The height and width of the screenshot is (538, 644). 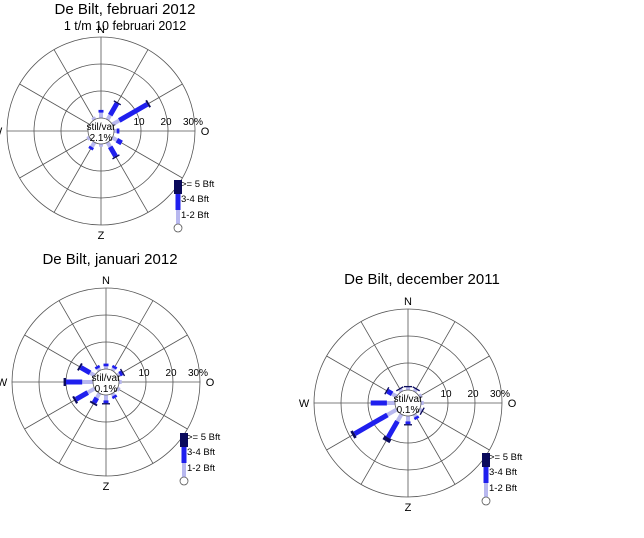 What do you see at coordinates (85, 370) in the screenshot?
I see `wind-bar-300-34bft` at bounding box center [85, 370].